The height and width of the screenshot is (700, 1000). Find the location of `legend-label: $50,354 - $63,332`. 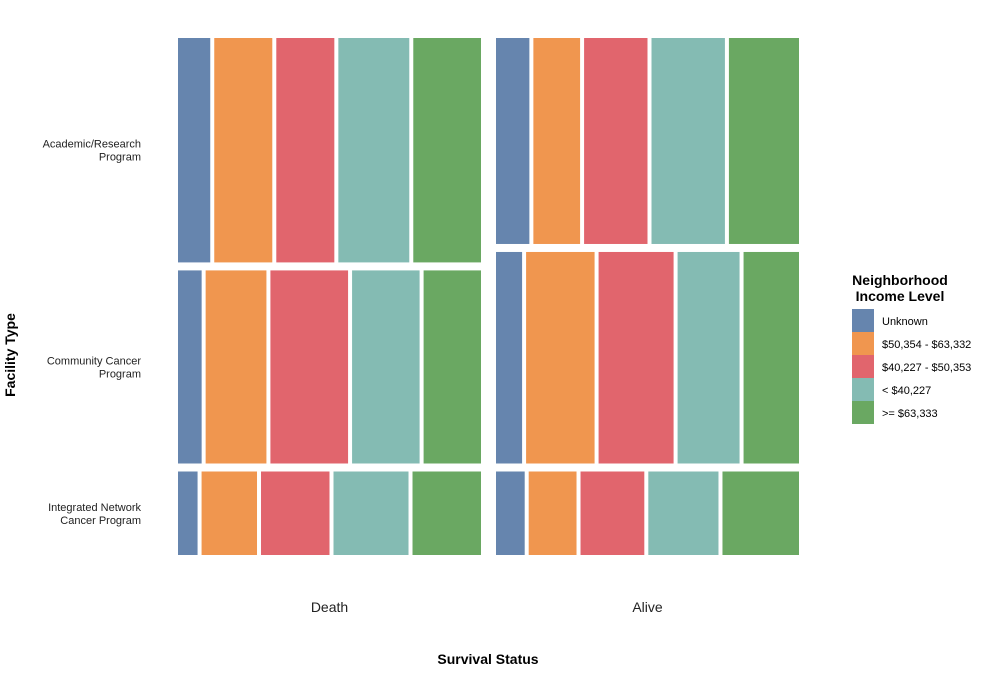

legend-label: $50,354 - $63,332 is located at coordinates (926, 345).